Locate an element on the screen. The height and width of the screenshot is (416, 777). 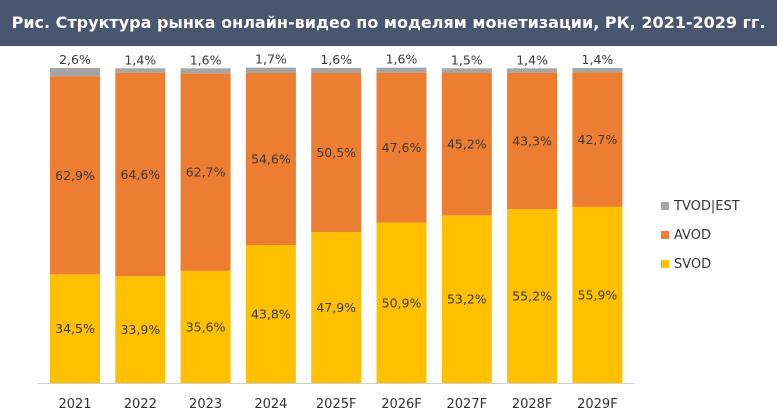
legend-item-avod: AVOD is located at coordinates (700, 235).